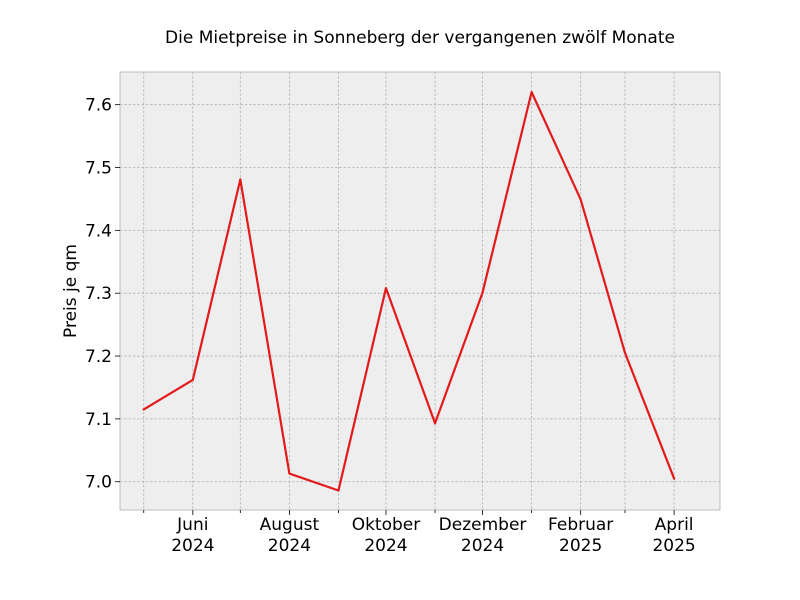  Describe the element at coordinates (98, 483) in the screenshot. I see `y-tick-label: 7.0` at that location.